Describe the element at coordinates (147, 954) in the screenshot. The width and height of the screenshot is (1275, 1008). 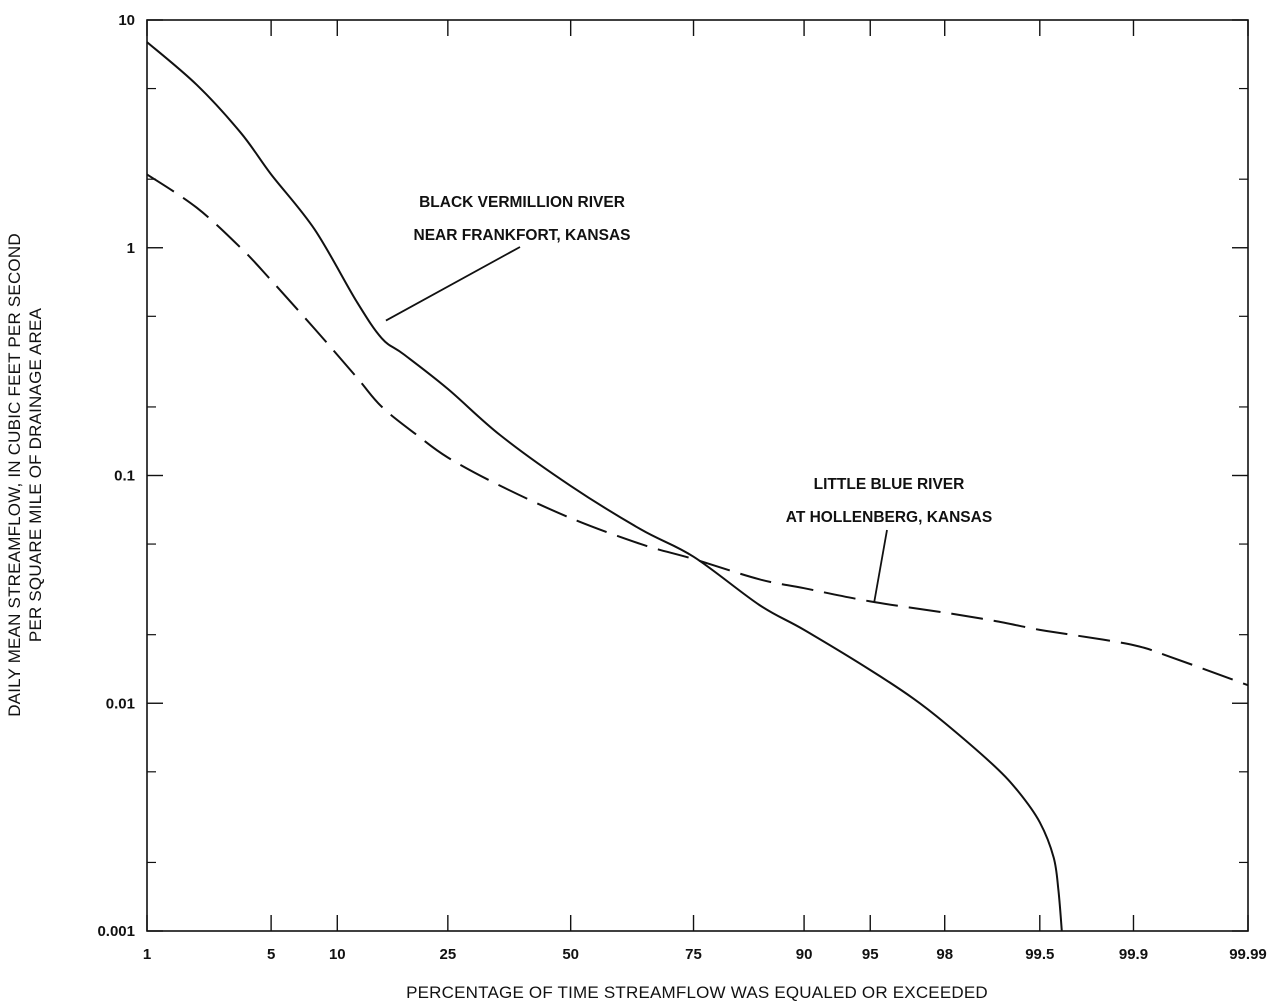
I see `x-tick-label: 1` at that location.